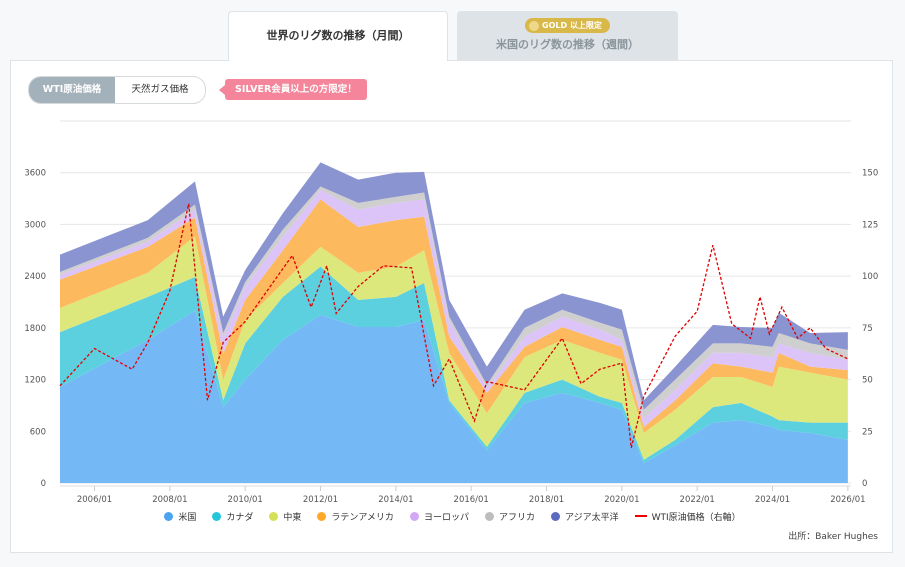  I want to click on tab-us-rig-count-weekly: GOLD 以上限定 米国のリグ数の推移（週間）, so click(567, 35).